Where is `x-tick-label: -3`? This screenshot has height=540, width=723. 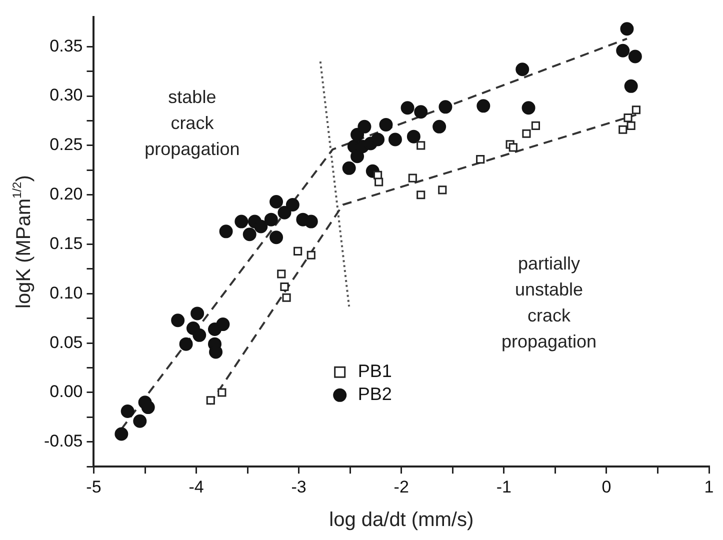 x-tick-label: -3 is located at coordinates (298, 486).